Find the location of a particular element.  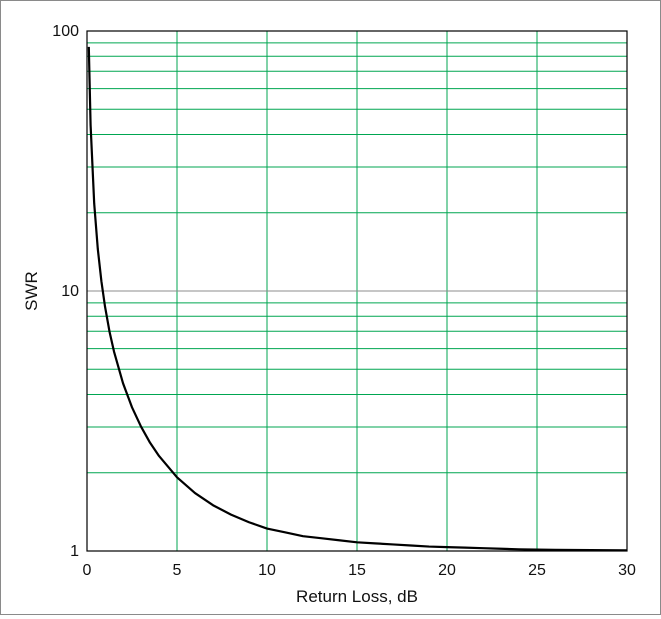

y-tick-label: 10 is located at coordinates (70, 291).